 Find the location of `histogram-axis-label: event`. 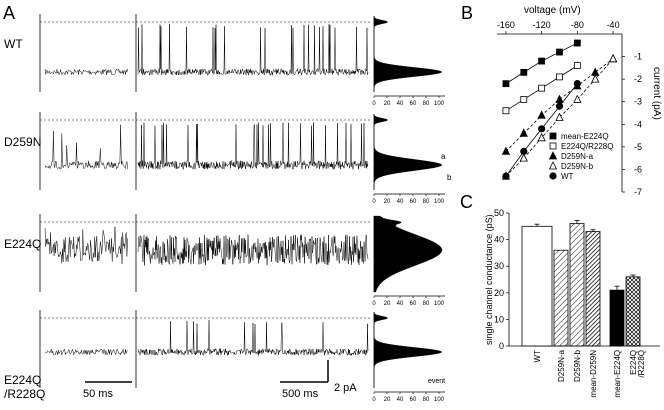

histogram-axis-label: event is located at coordinates (436, 381).